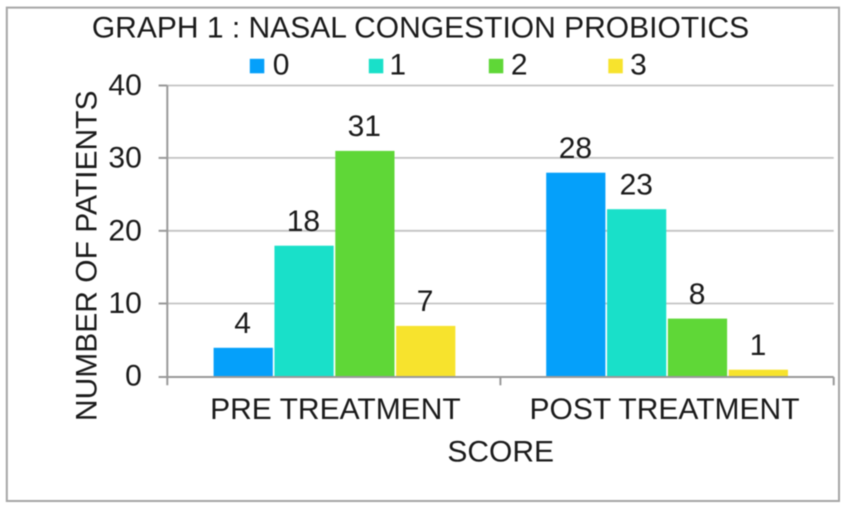  What do you see at coordinates (124, 85) in the screenshot?
I see `svg-text: 40` at bounding box center [124, 85].